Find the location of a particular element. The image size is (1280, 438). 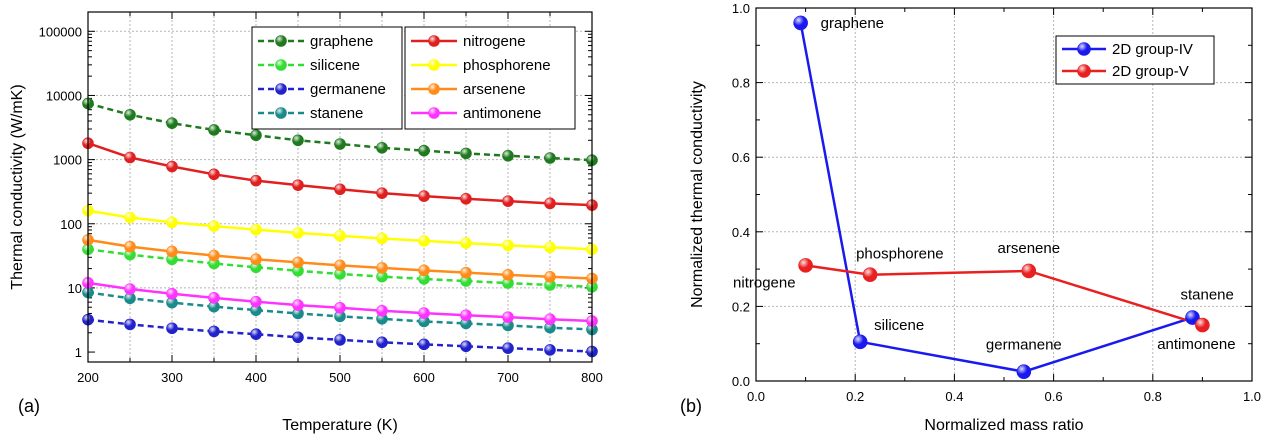

point-label: graphene is located at coordinates (852, 23).